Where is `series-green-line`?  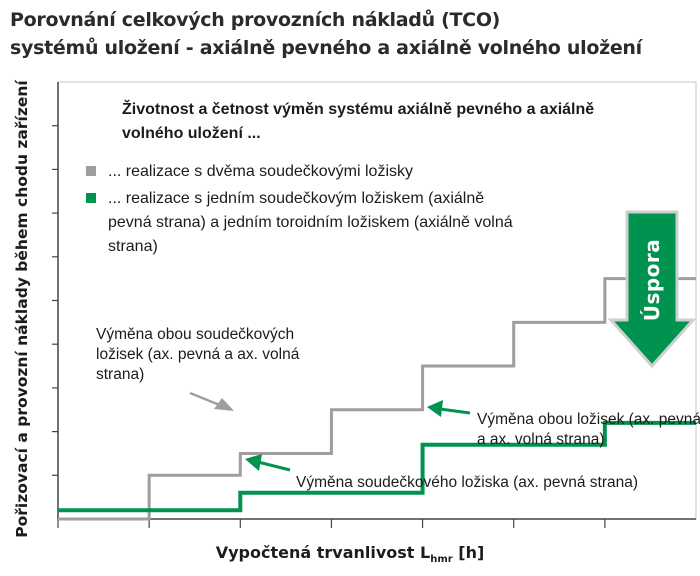 series-green-line is located at coordinates (377, 466).